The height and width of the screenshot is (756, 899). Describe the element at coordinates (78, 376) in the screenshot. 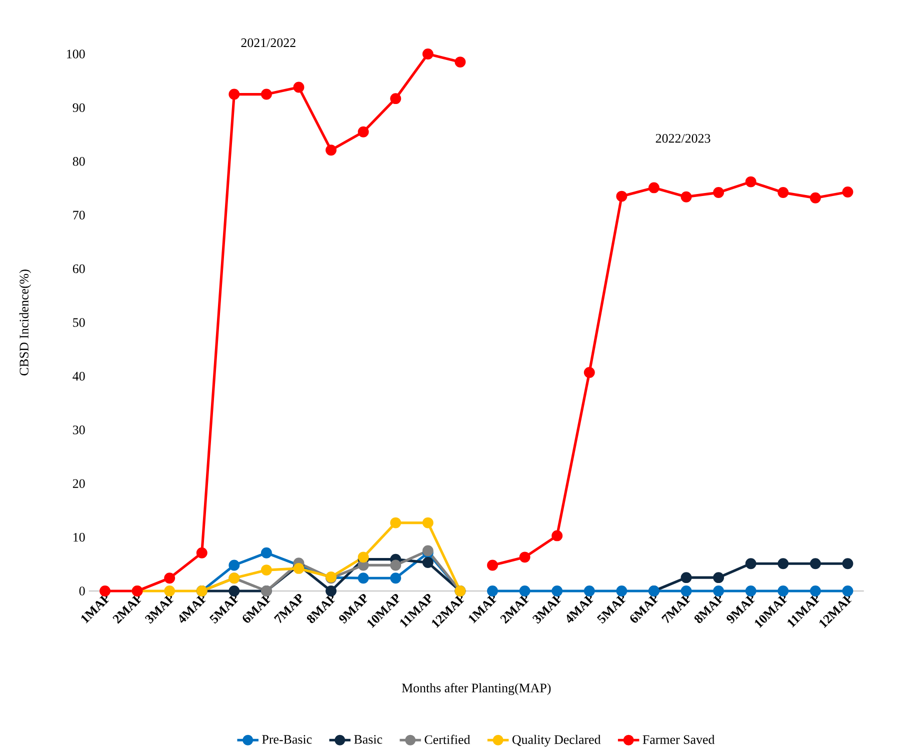

I see `y-tick-label: 40` at that location.